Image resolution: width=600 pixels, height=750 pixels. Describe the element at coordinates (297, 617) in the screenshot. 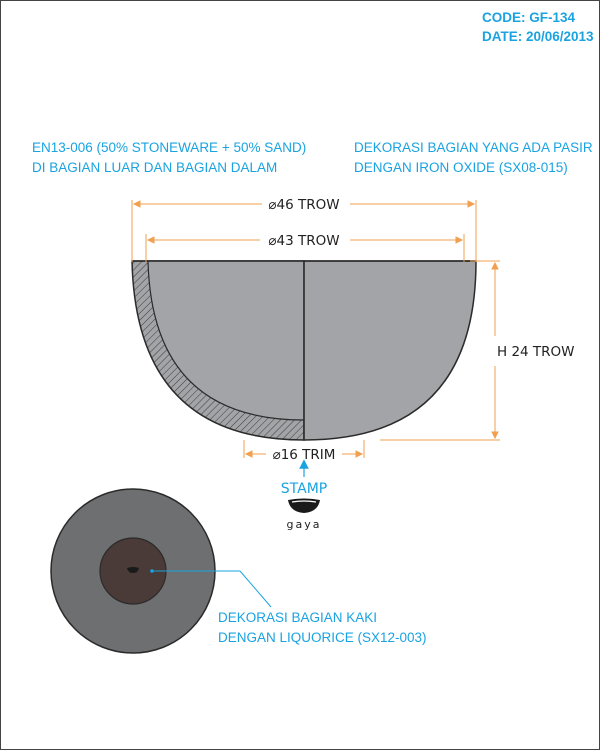

I see `foot-note-line1: DEKORASI BAGIAN KAKI` at that location.